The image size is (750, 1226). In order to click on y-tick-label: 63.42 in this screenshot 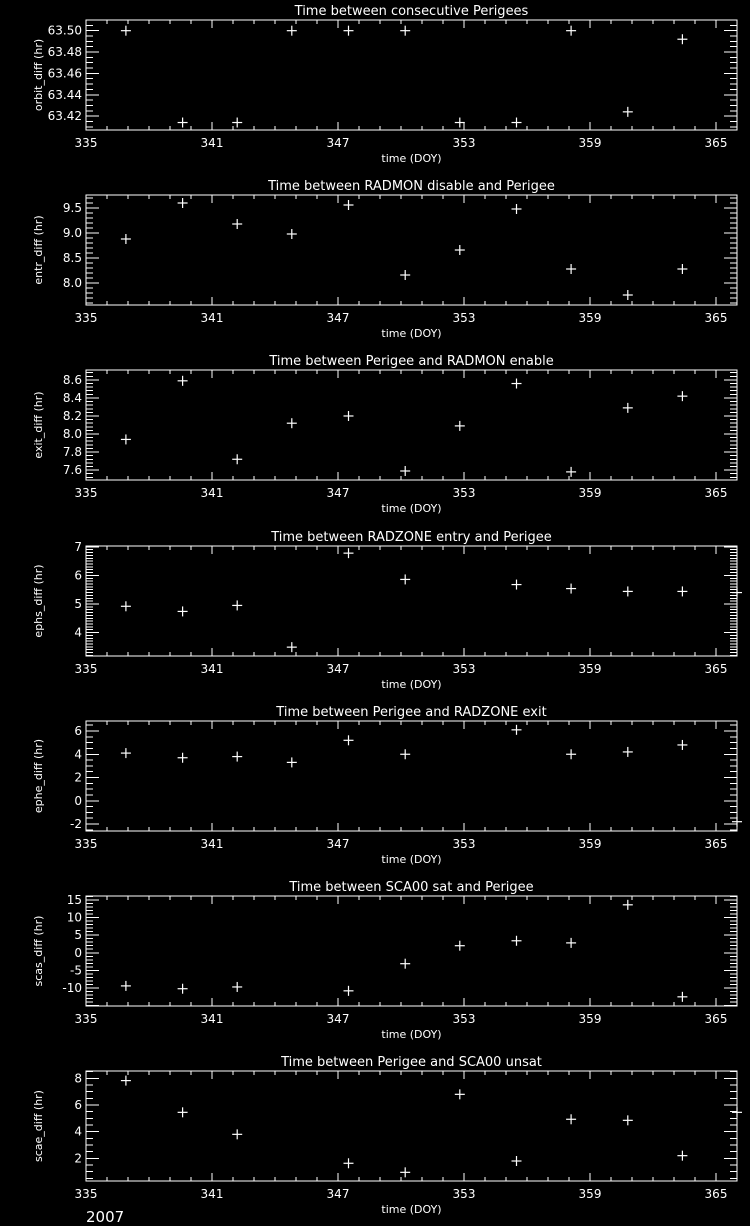, I will do `click(65, 116)`.